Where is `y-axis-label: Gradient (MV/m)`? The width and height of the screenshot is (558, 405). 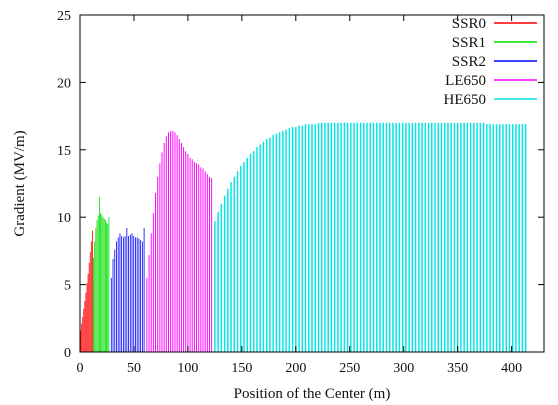
y-axis-label: Gradient (MV/m) is located at coordinates (20, 183).